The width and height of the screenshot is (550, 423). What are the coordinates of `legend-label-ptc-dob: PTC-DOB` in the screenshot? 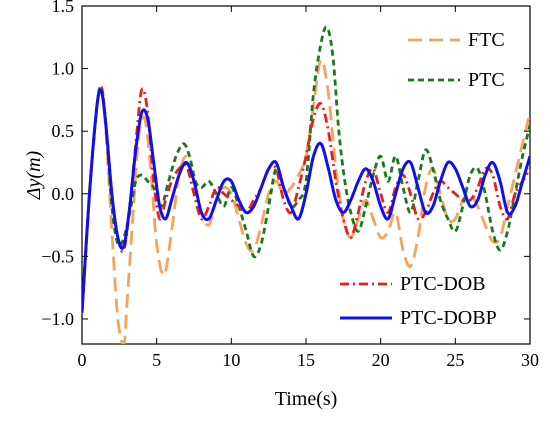 It's located at (443, 284).